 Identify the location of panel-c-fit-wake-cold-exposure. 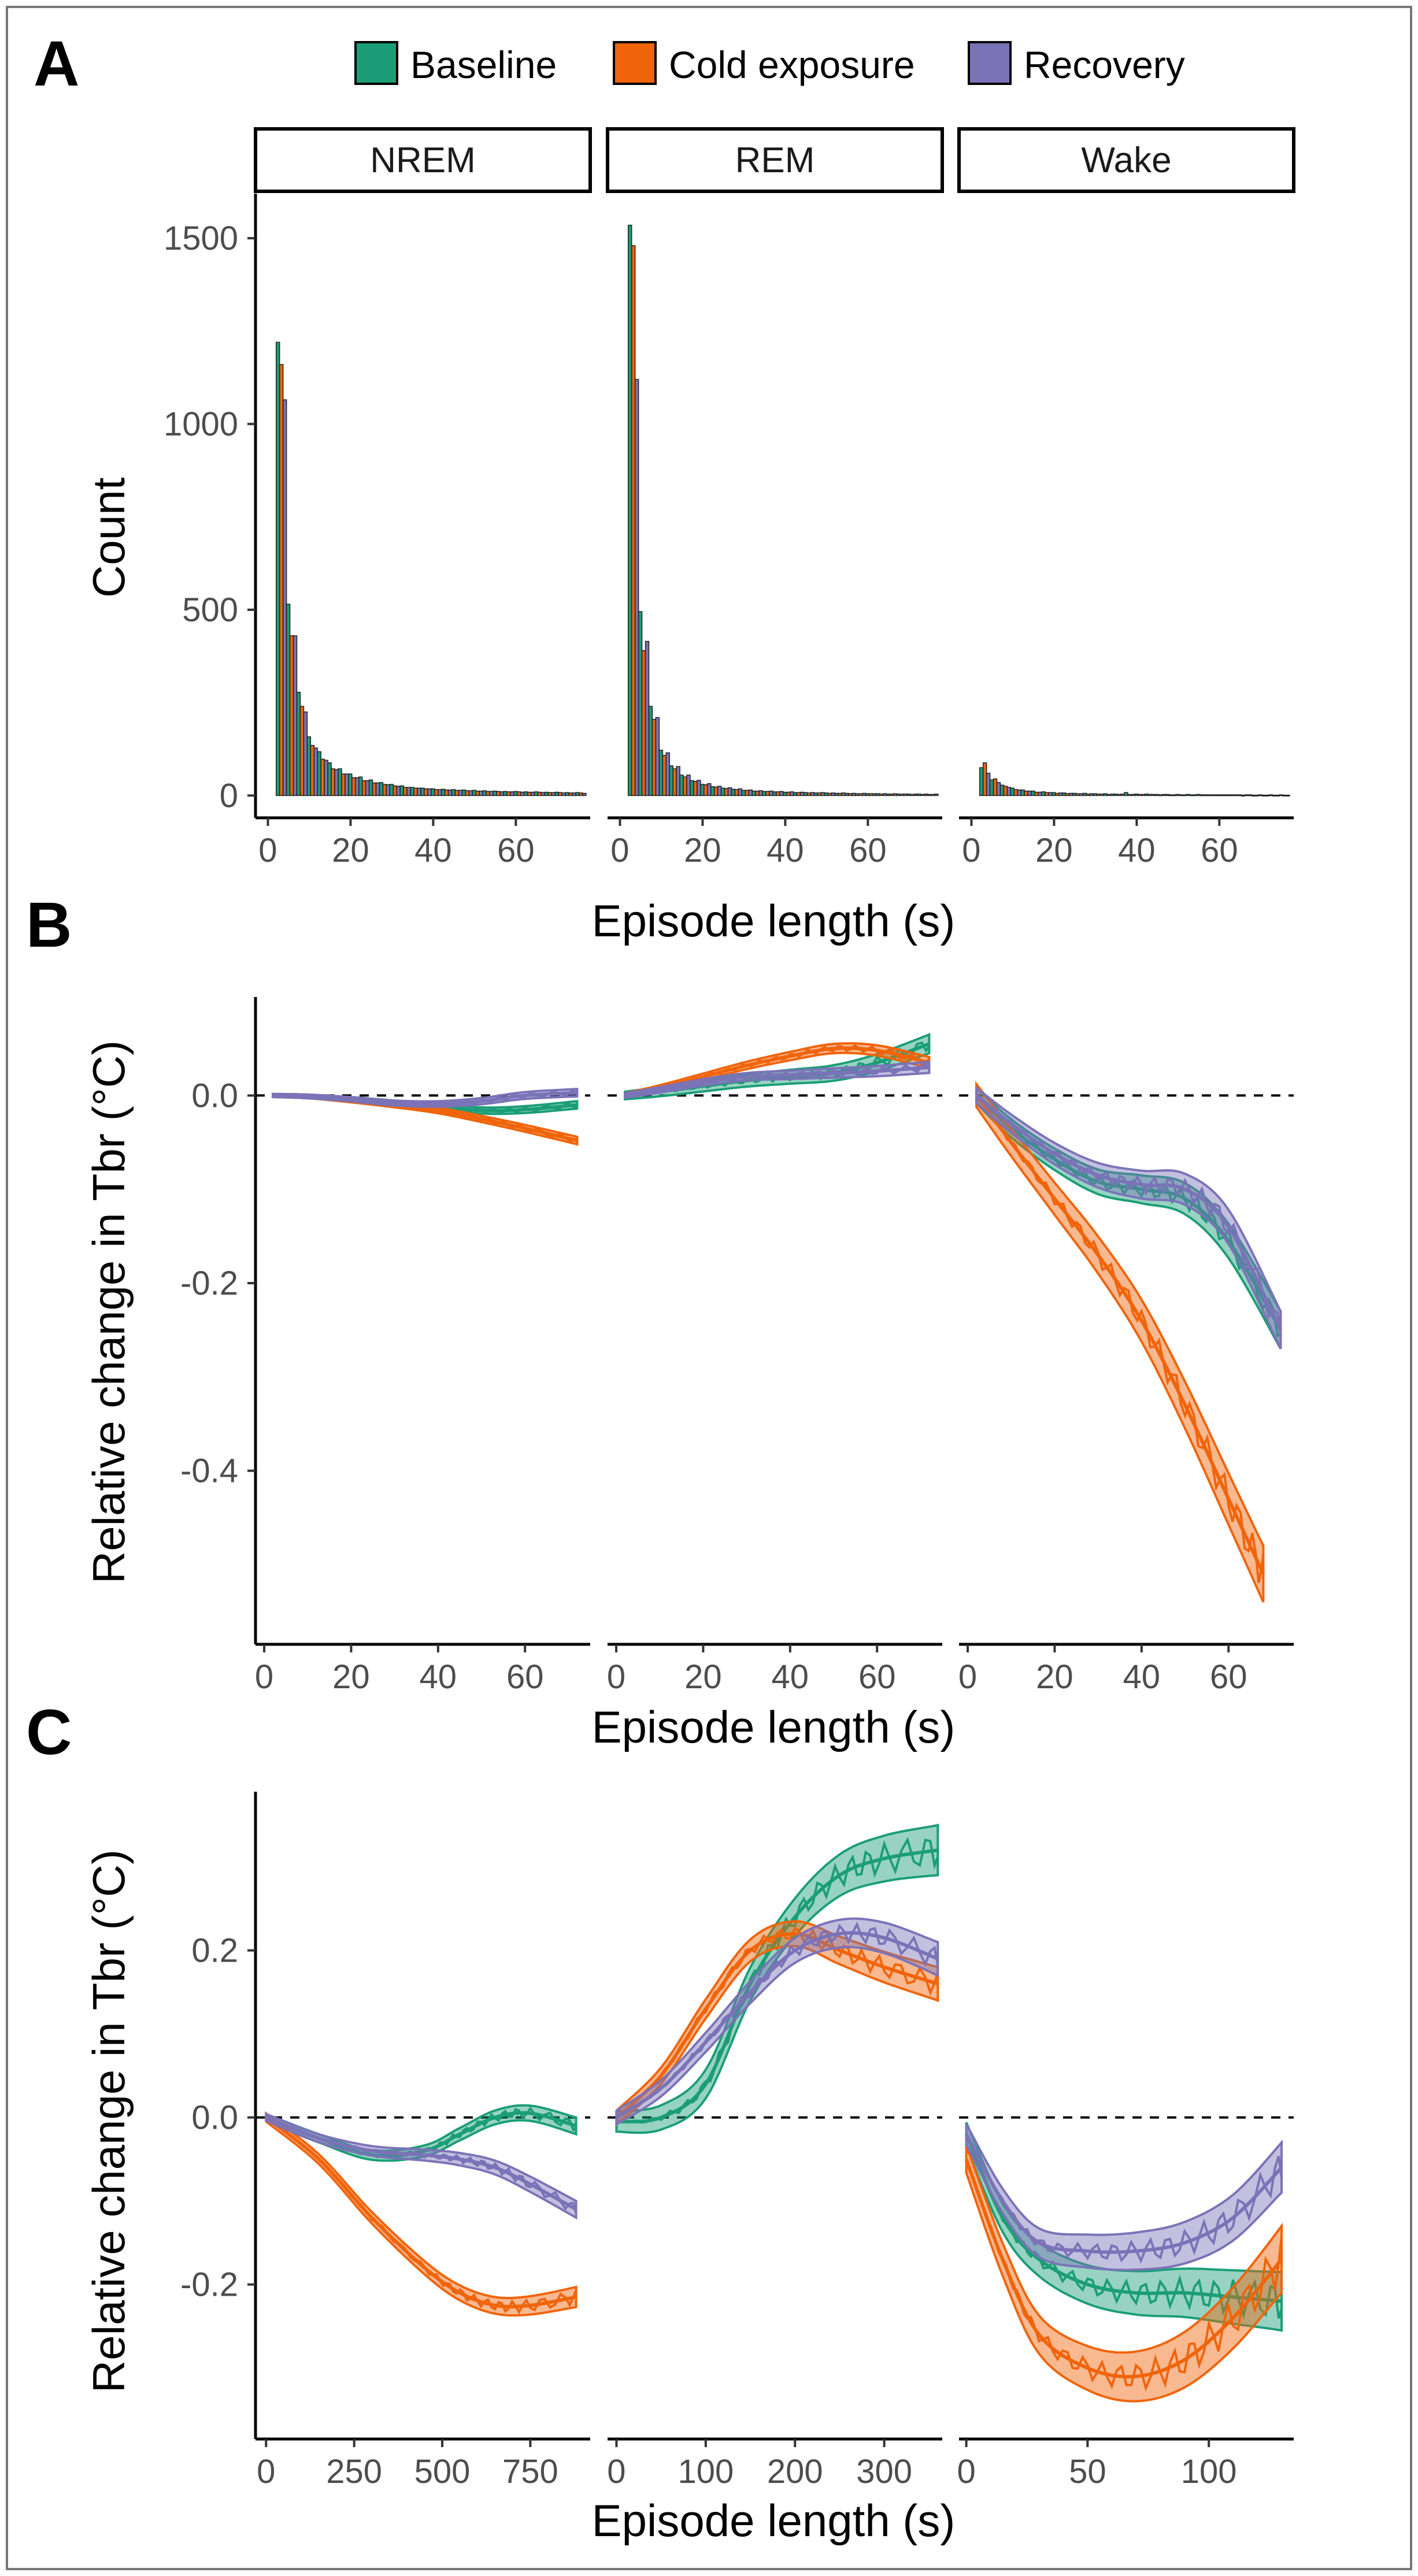
(1123, 2268).